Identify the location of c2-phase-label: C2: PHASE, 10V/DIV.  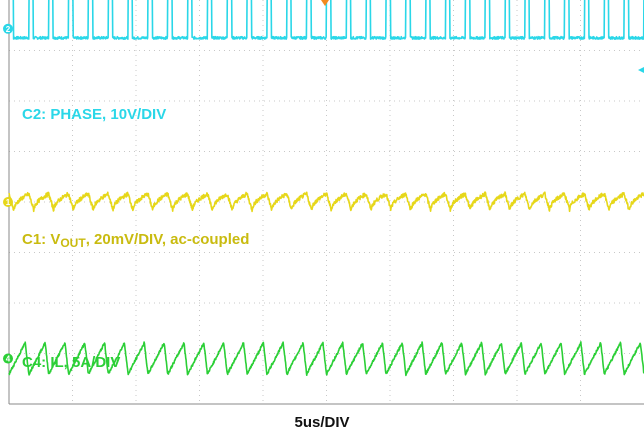
(94, 114).